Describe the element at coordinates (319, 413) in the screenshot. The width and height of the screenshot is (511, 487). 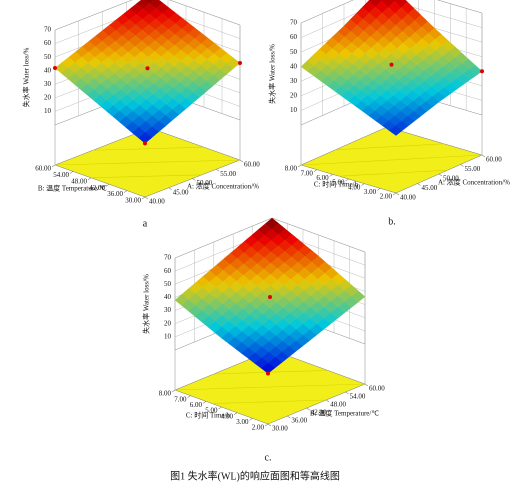
I see `x-tick-label: 42.00` at that location.